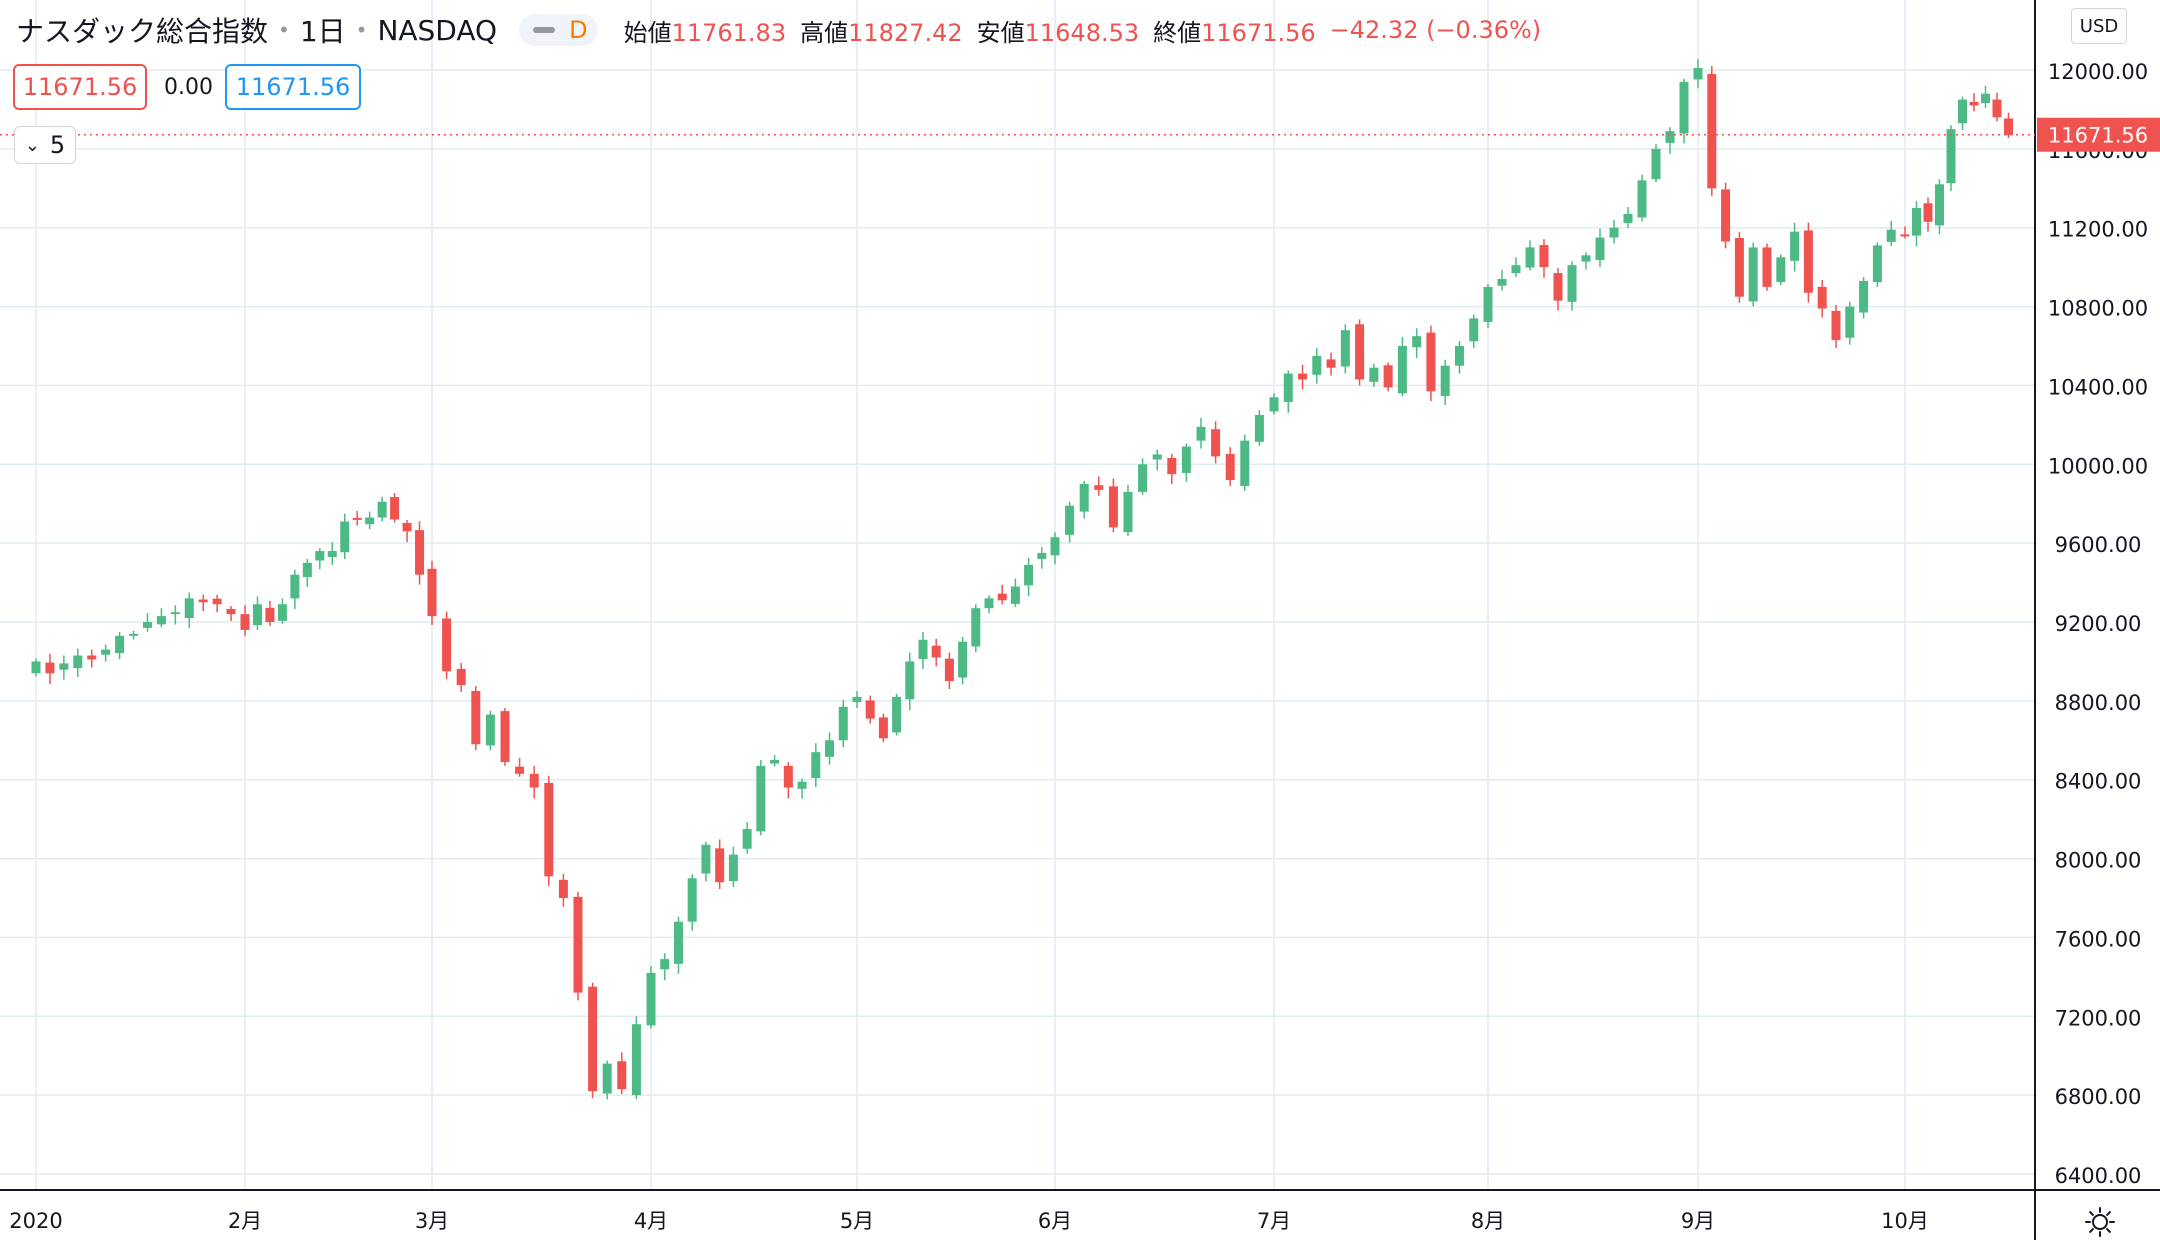  Describe the element at coordinates (2098, 703) in the screenshot. I see `y-tick-label: 8800.00` at that location.